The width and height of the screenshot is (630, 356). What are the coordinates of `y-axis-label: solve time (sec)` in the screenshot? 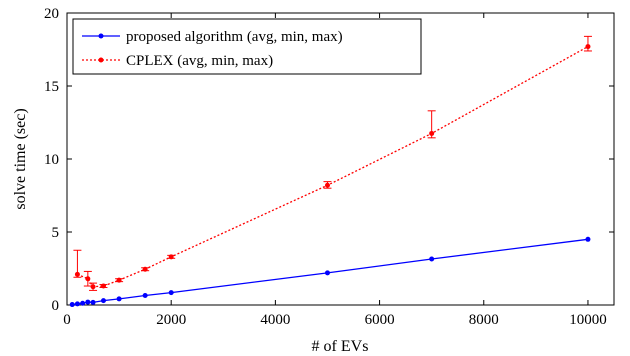 It's located at (20, 158).